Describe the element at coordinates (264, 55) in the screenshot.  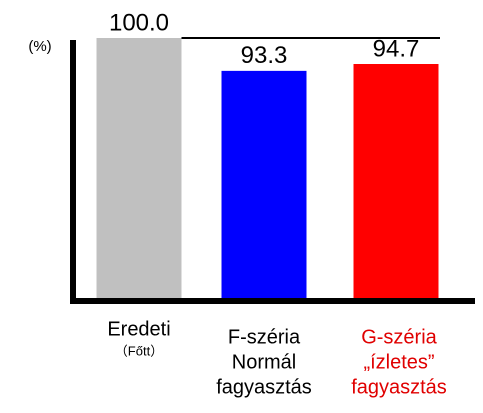
I see `value-label: 93.3` at that location.